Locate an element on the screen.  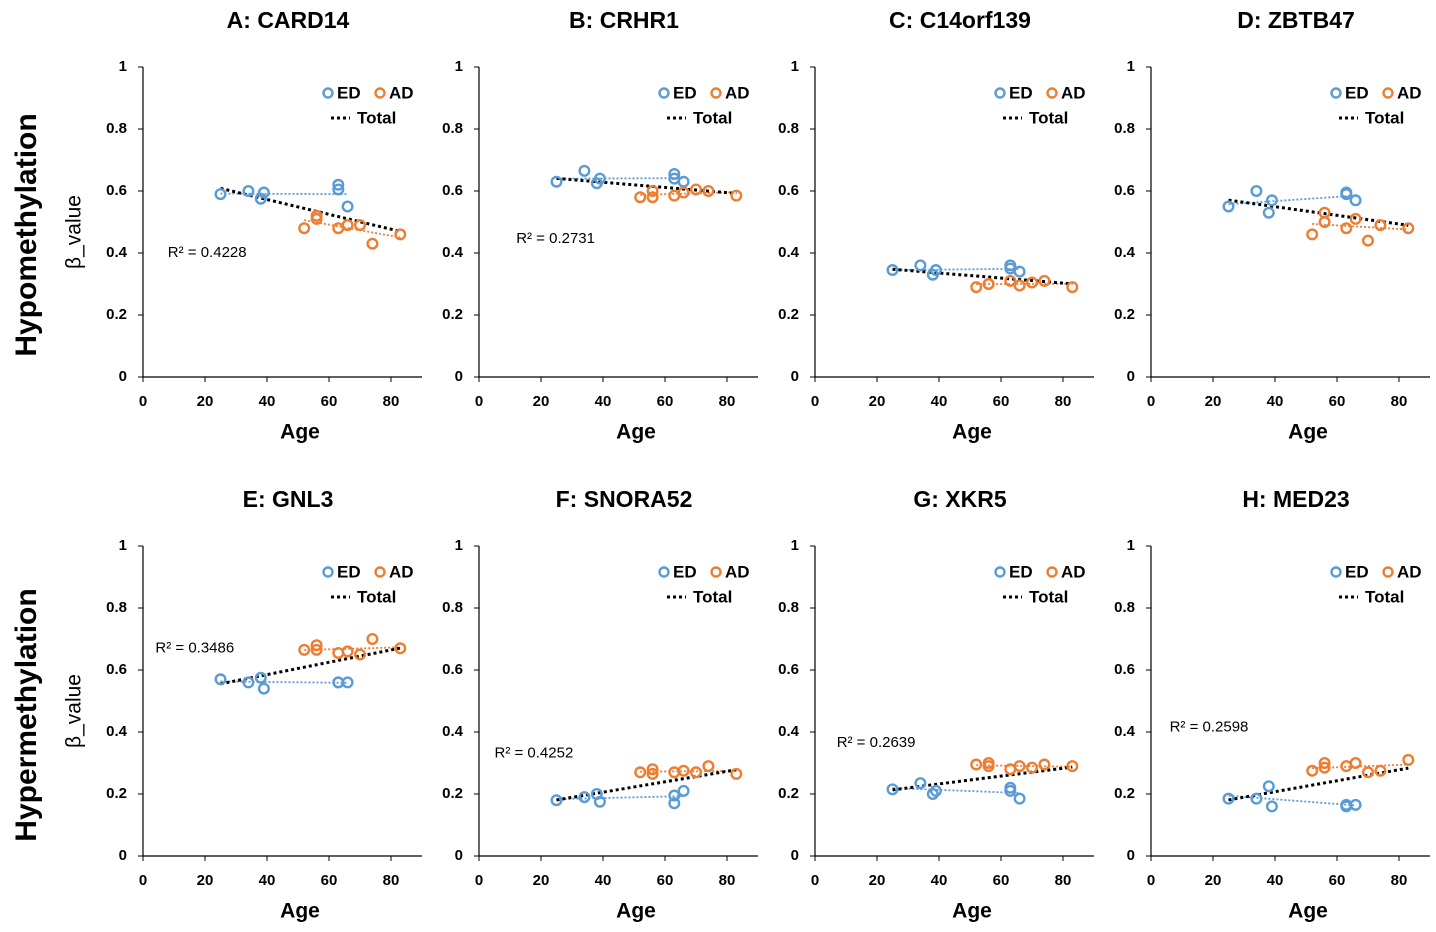
chart-title: C: C14orf139 is located at coordinates (960, 20).